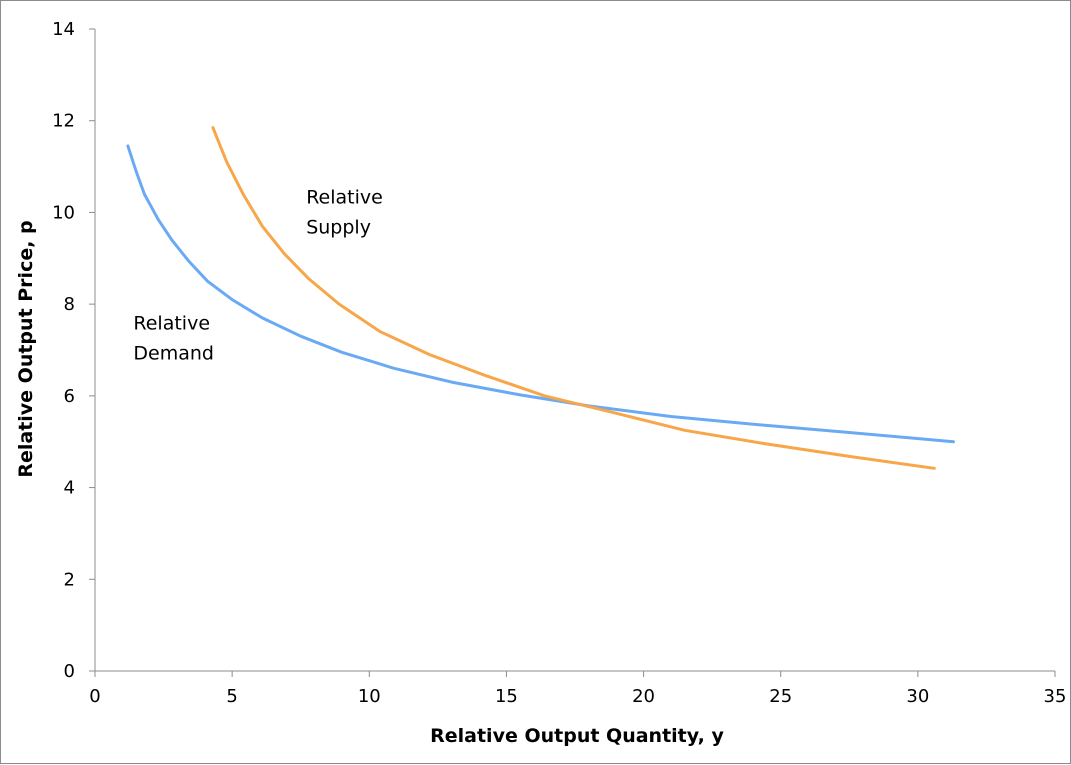 The image size is (1071, 765). I want to click on x-tick-label: 30, so click(917, 696).